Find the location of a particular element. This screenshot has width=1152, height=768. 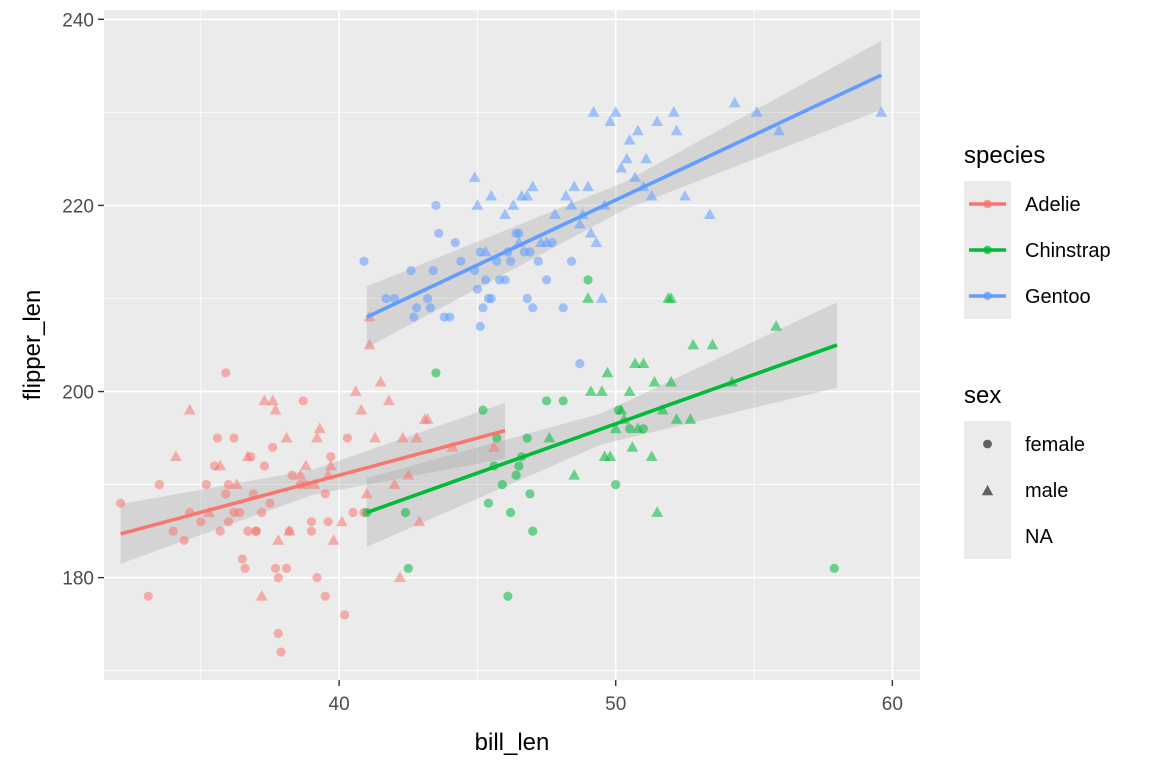

y-tick-label: 180 is located at coordinates (78, 579).